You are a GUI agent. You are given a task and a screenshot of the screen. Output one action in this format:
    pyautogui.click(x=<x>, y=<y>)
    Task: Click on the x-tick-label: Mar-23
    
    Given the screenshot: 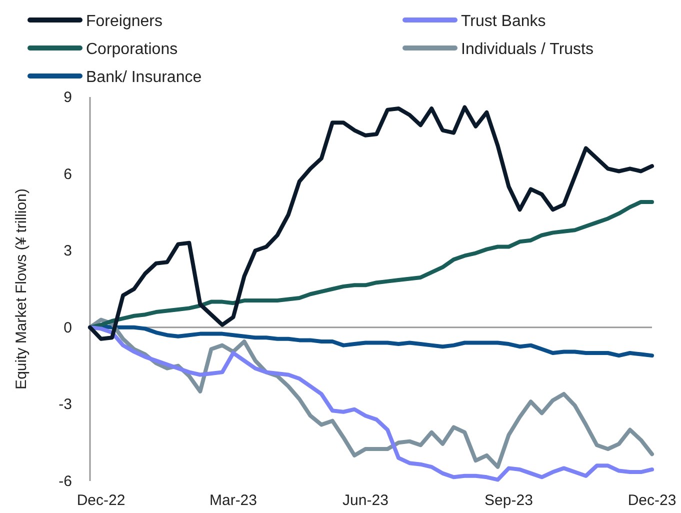 What is the action you would take?
    pyautogui.click(x=233, y=500)
    